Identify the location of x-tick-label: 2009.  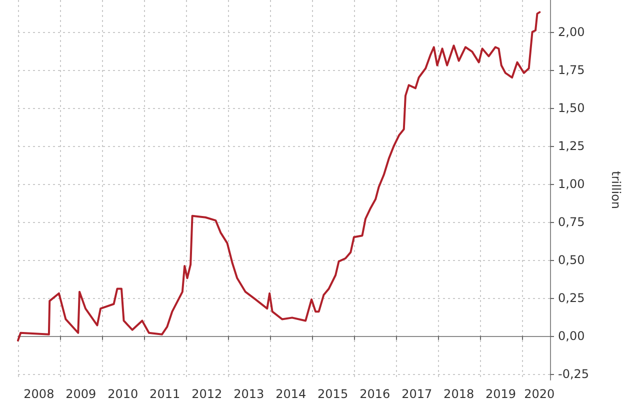
(81, 393).